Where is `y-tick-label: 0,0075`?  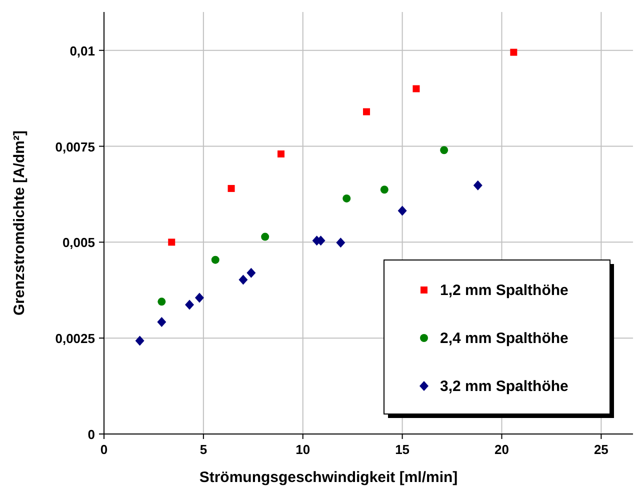
y-tick-label: 0,0075 is located at coordinates (75, 146).